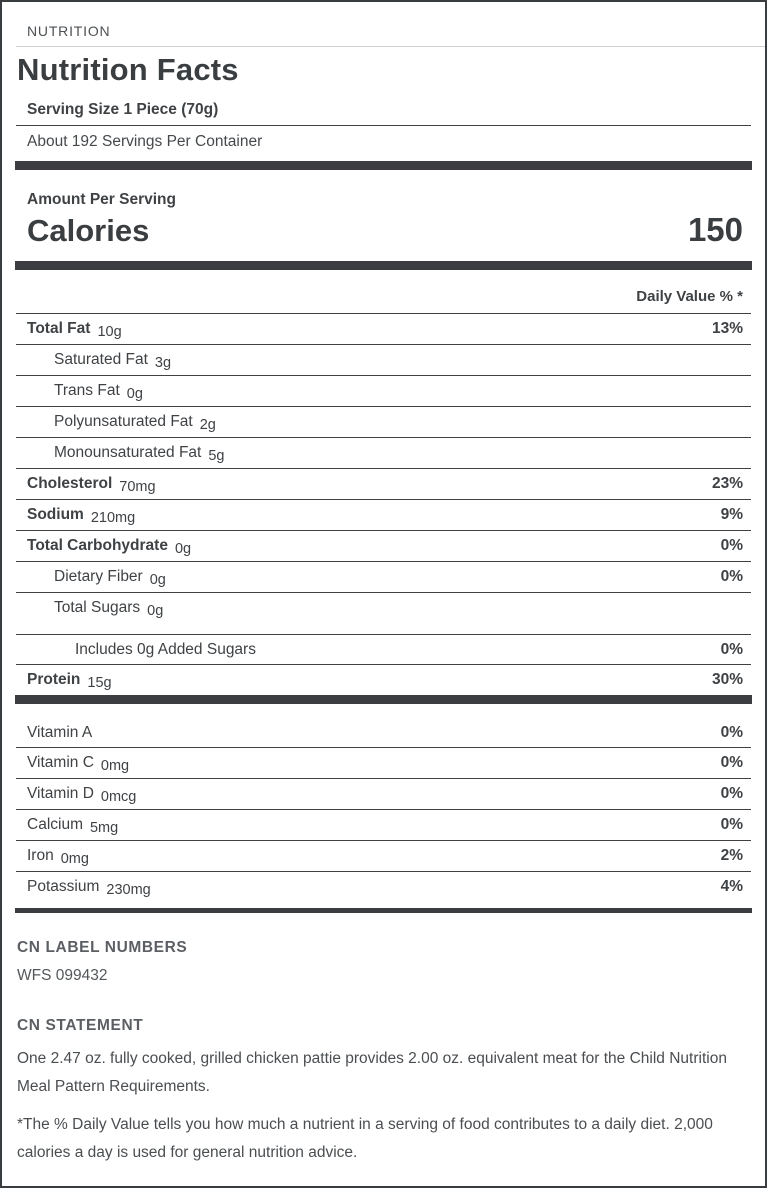  What do you see at coordinates (60, 762) in the screenshot?
I see `vitamin-name: Vitamin C` at bounding box center [60, 762].